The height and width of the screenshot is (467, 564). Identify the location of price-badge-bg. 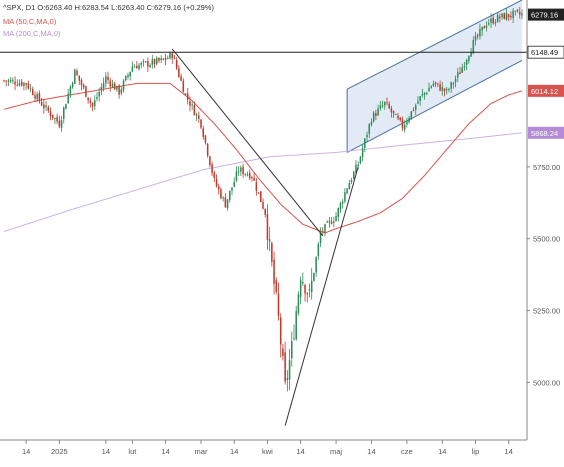
(545, 52).